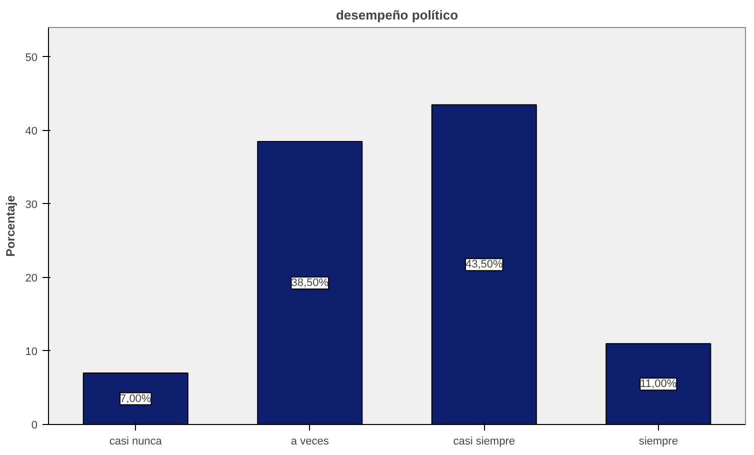 The width and height of the screenshot is (754, 455). I want to click on y-tick-label: 30, so click(31, 204).